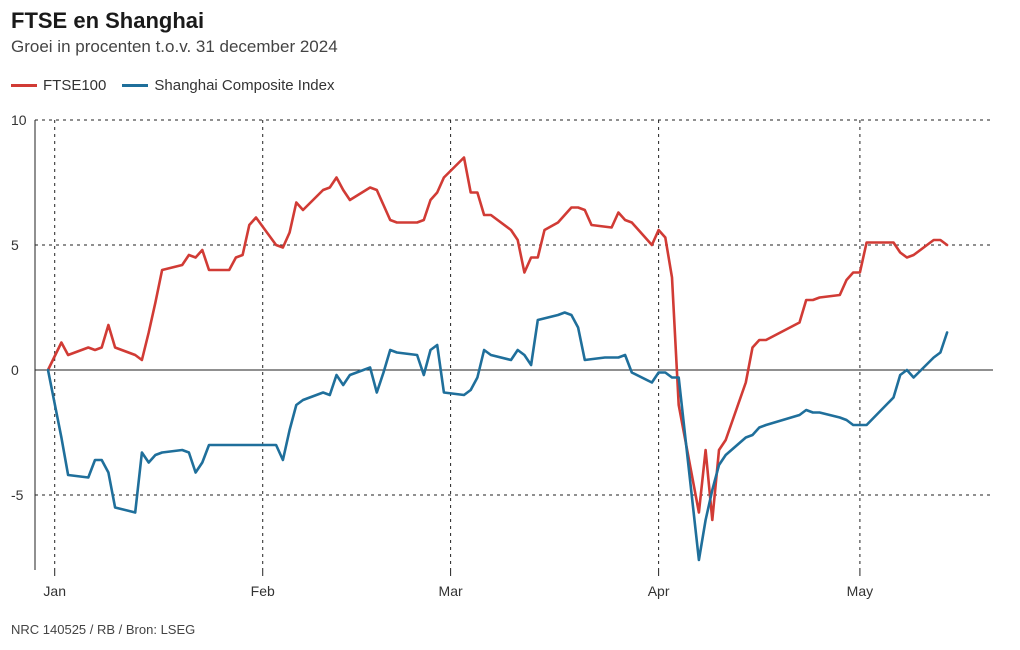 This screenshot has height=650, width=1020. I want to click on chart-legend: FTSE100 Shanghai Composite Index, so click(181, 85).